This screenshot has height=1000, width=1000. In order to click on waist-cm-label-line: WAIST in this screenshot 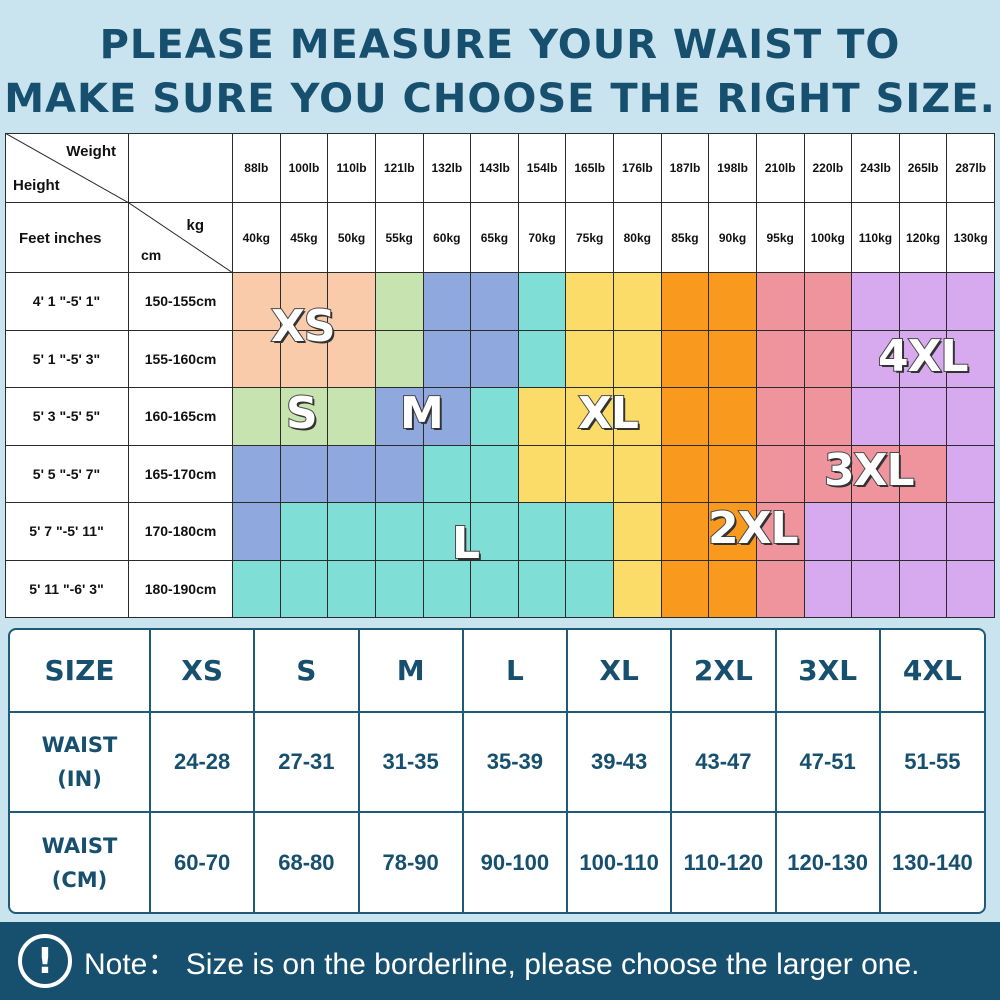, I will do `click(79, 845)`.